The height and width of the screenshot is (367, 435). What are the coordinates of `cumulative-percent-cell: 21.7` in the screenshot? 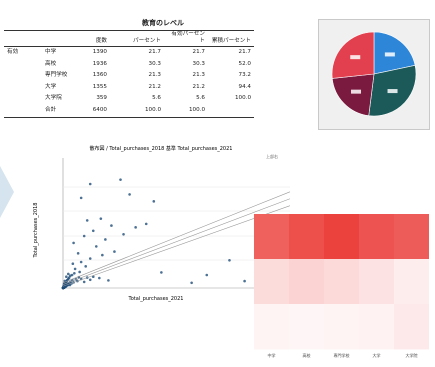 It's located at (244, 52).